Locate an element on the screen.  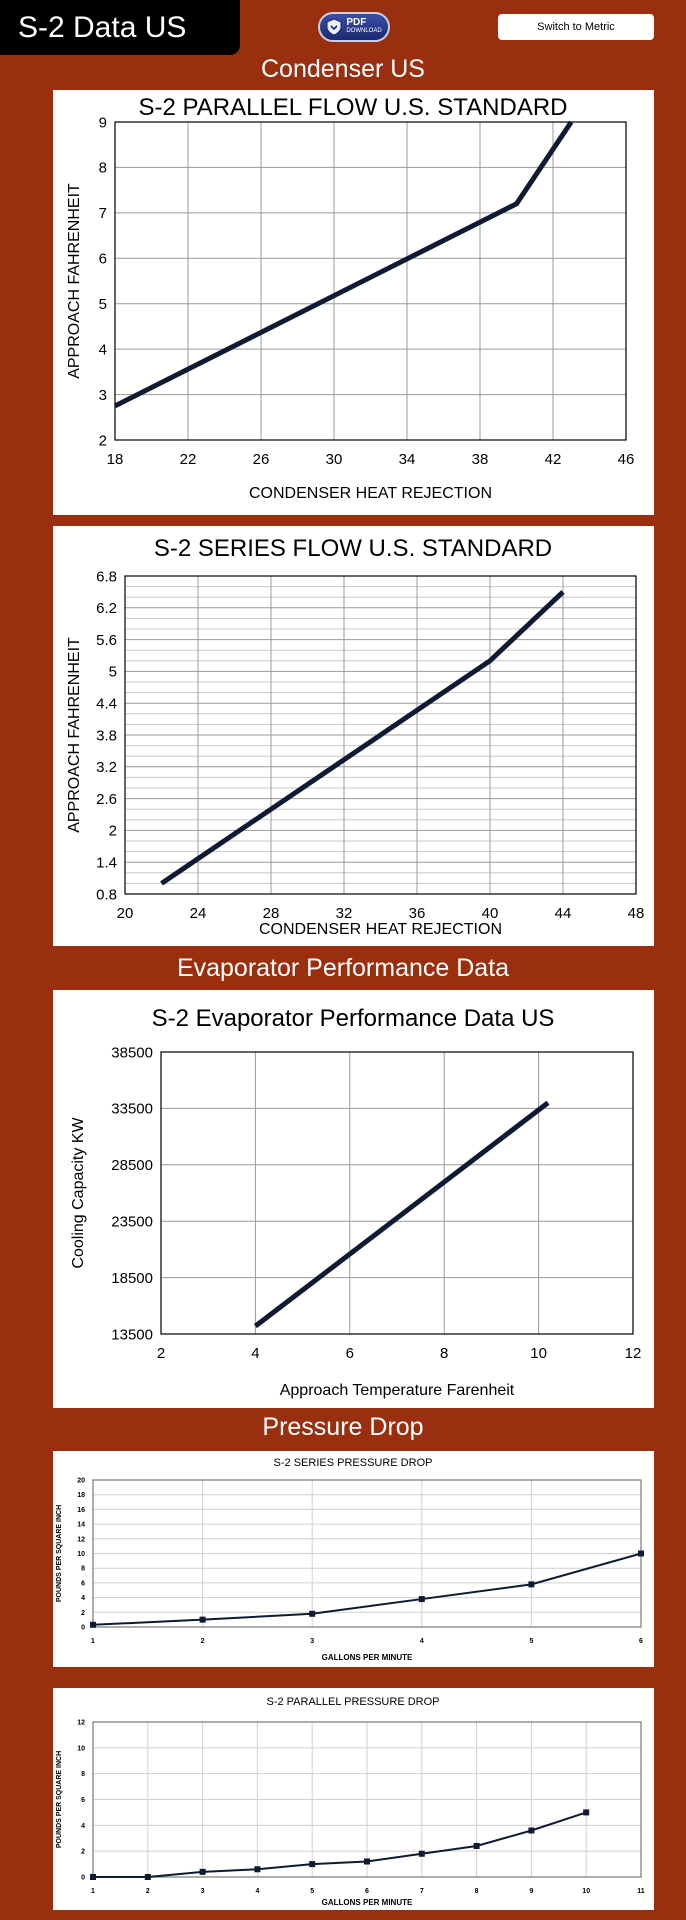
y-tick-label: 4.4 is located at coordinates (106, 703).